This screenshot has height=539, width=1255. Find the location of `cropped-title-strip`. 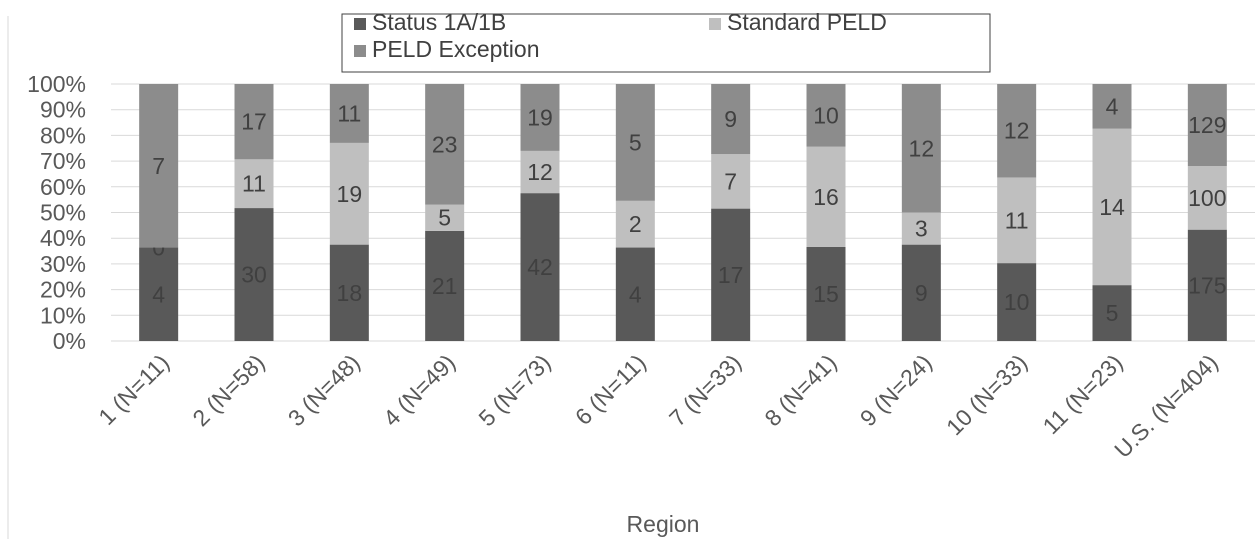

cropped-title-strip is located at coordinates (627, 8).